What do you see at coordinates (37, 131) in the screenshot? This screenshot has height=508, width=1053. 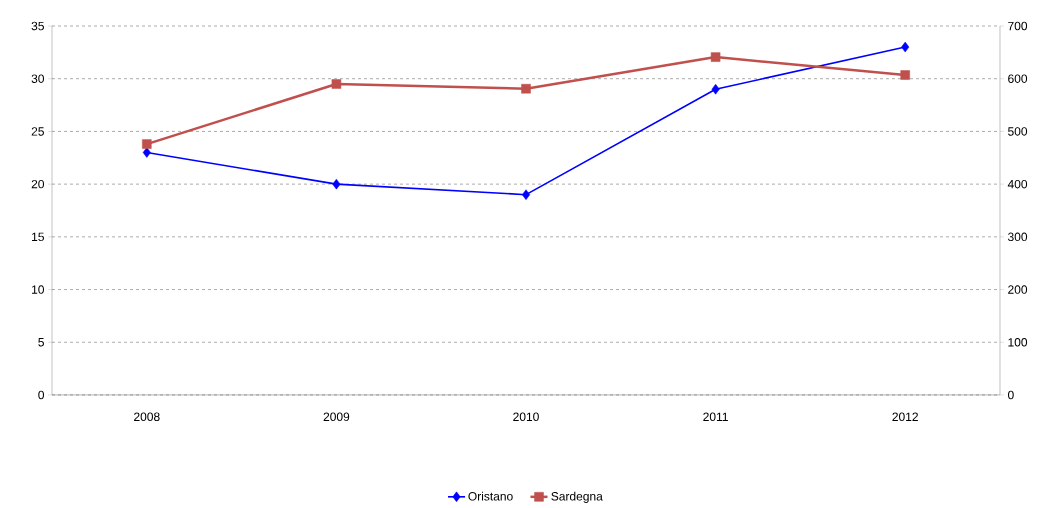 I see `y-tick-label: 25` at bounding box center [37, 131].